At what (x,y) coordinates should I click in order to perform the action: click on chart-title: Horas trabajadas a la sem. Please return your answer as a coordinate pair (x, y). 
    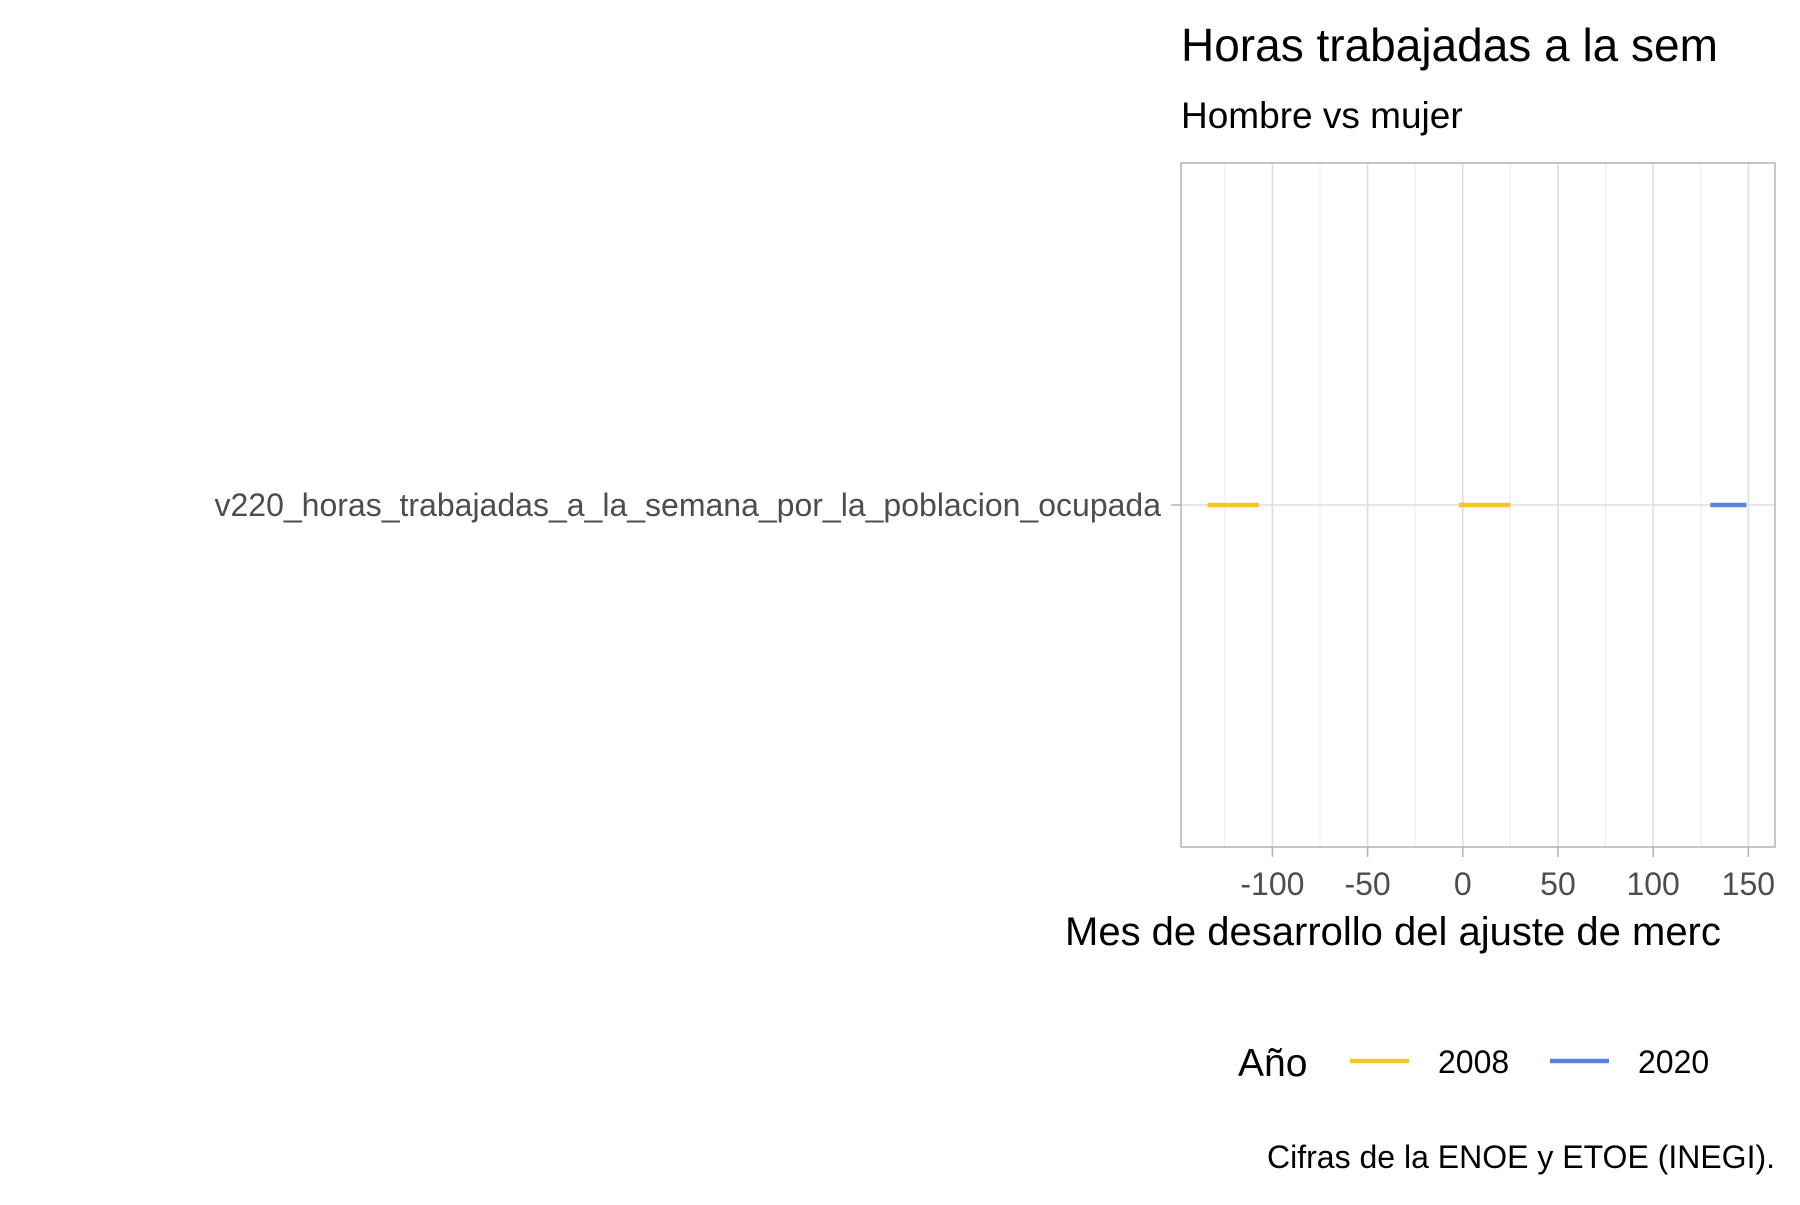
    Looking at the image, I should click on (1449, 45).